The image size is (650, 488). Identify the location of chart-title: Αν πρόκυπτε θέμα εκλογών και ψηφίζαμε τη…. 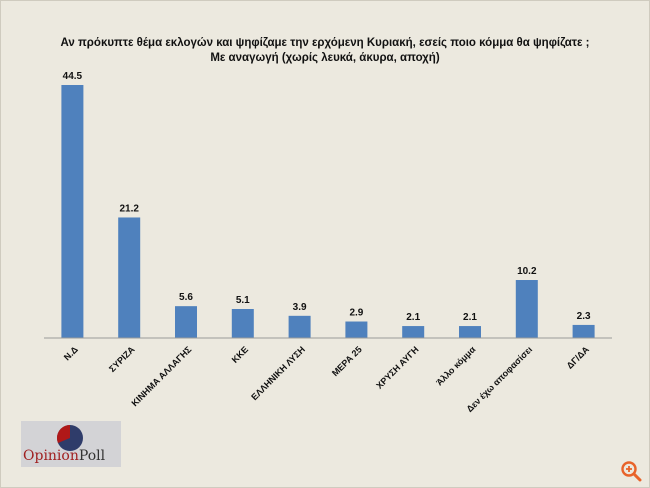
(325, 43).